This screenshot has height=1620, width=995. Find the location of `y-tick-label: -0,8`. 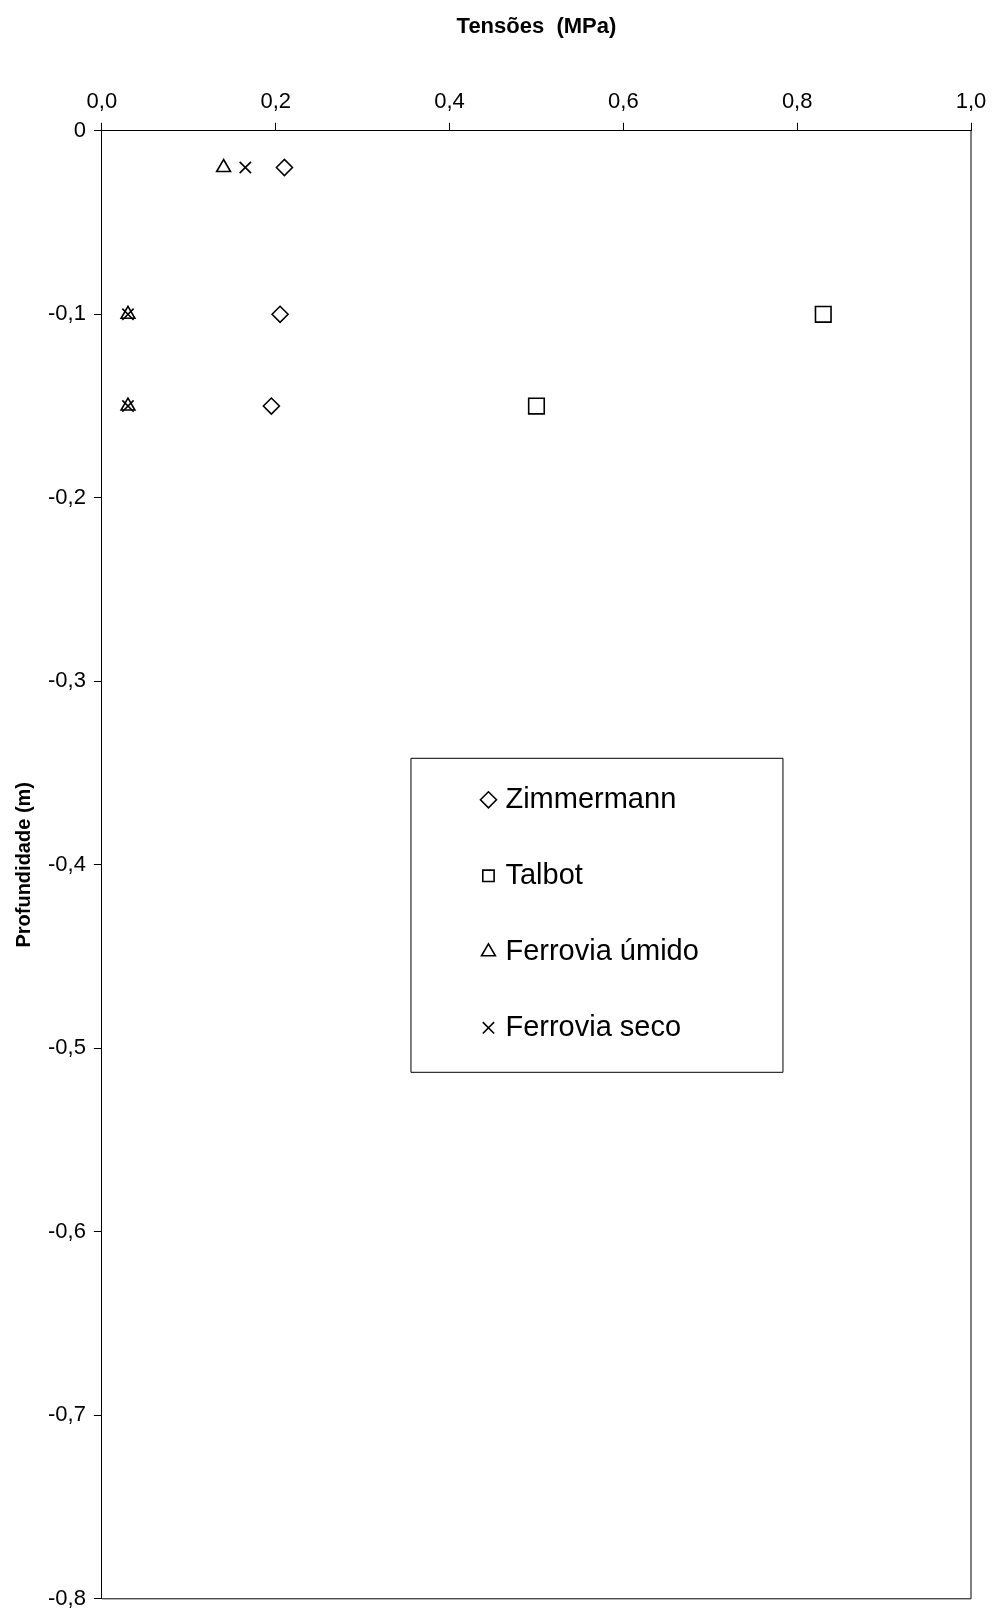

y-tick-label: -0,8 is located at coordinates (66, 1597).